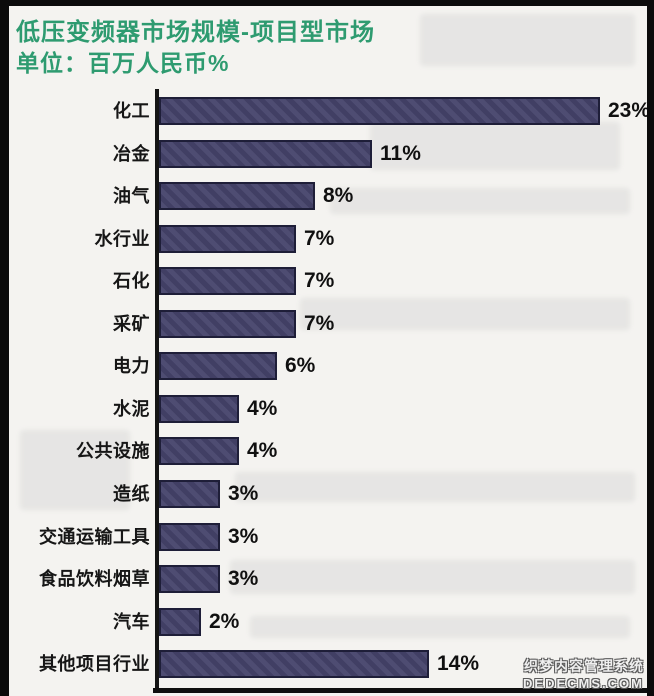  Describe the element at coordinates (327, 537) in the screenshot. I see `chart-row: 交通运输工具 3%` at that location.